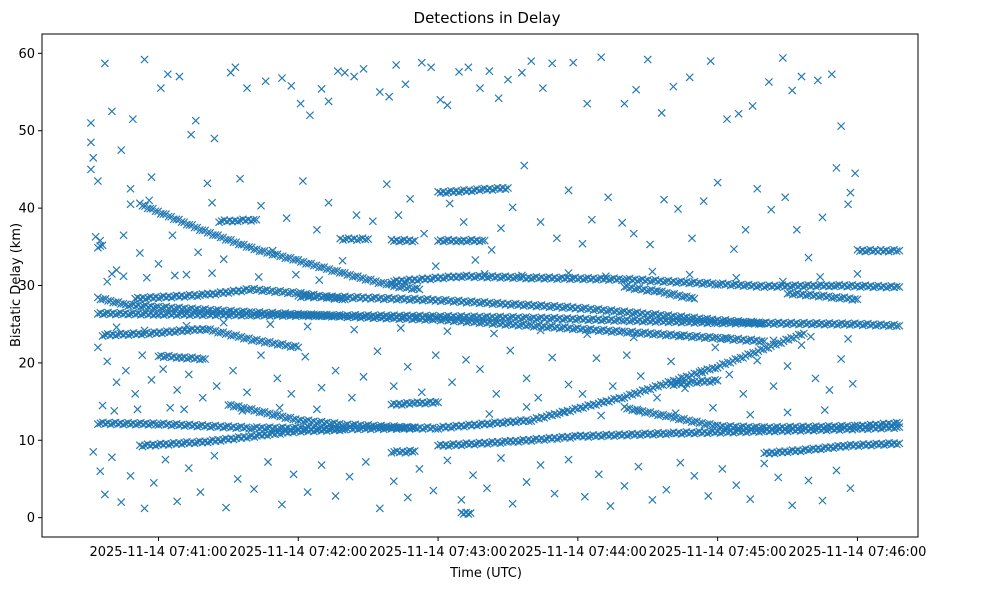 Image resolution: width=988 pixels, height=590 pixels. I want to click on y-tick-label: 30, so click(26, 286).